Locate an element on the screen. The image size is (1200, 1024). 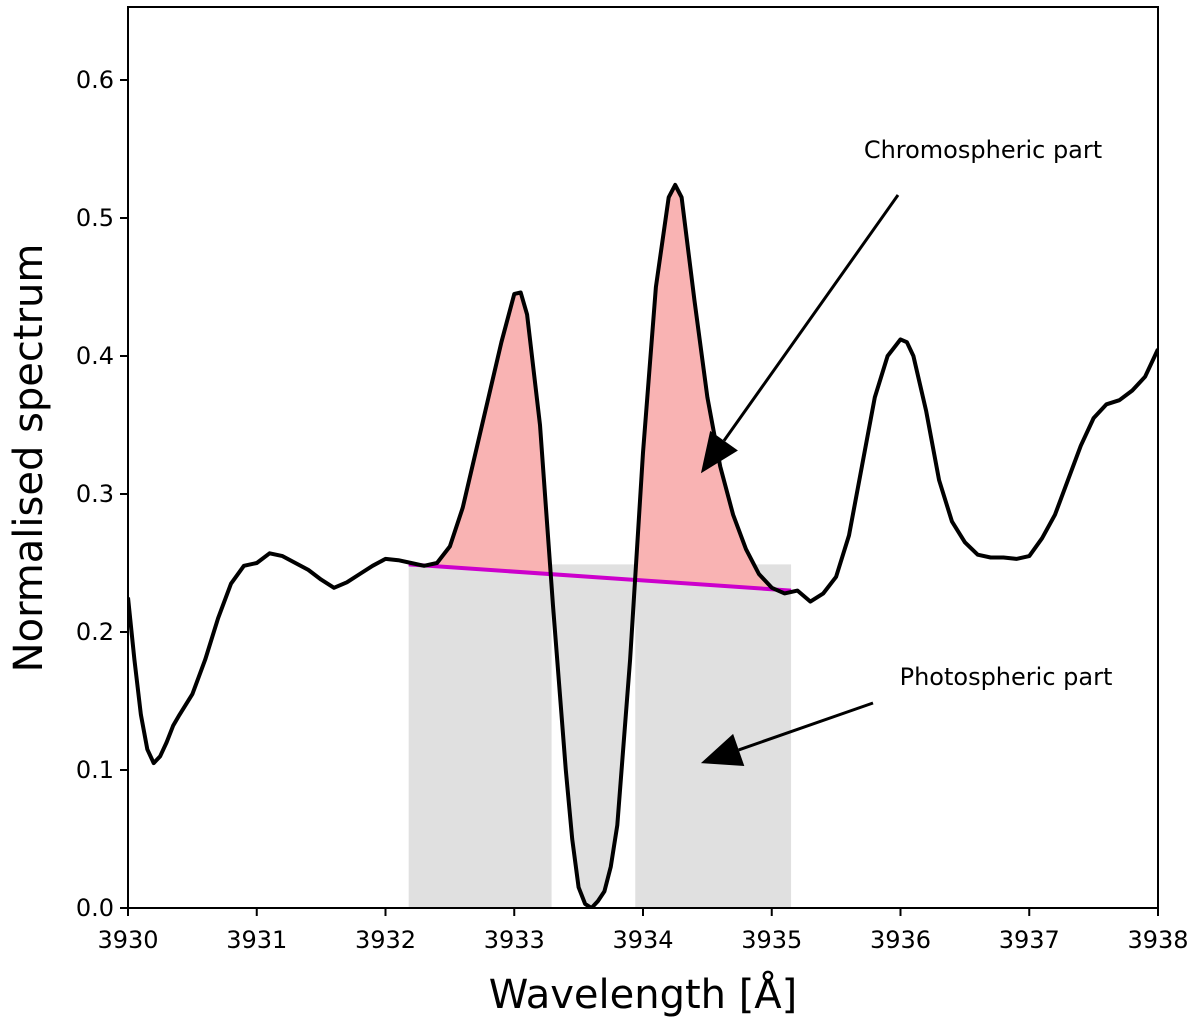
absorption-core is located at coordinates (593, 742).